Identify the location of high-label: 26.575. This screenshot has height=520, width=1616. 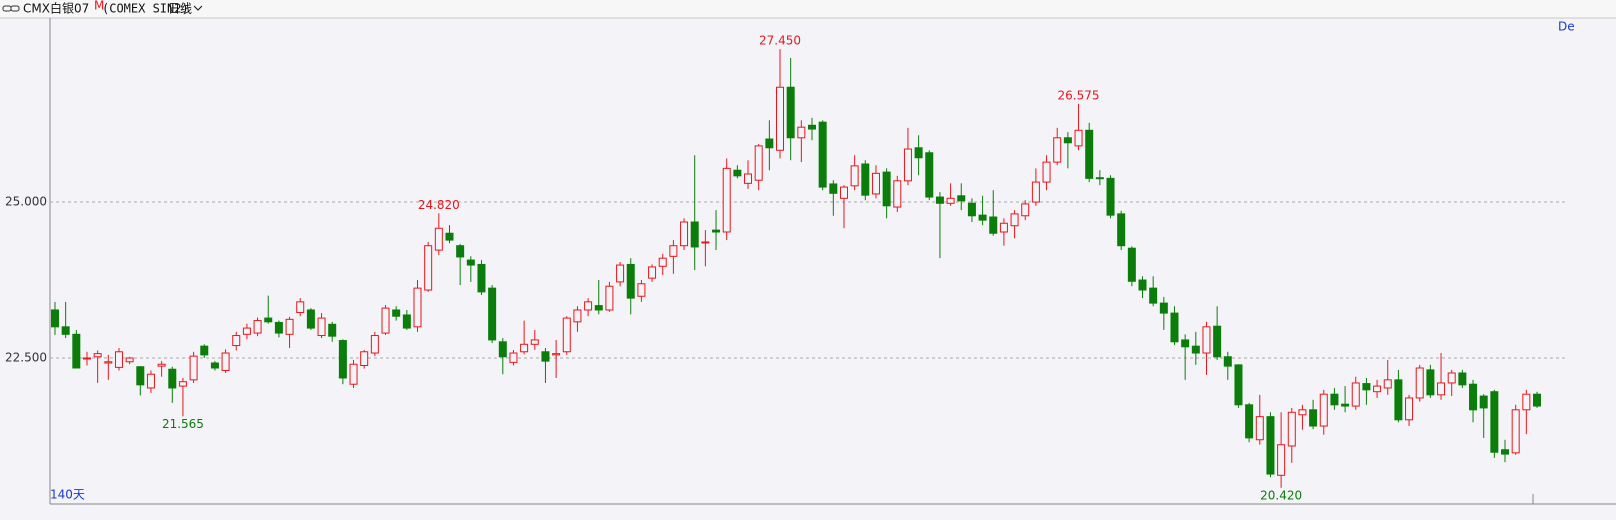
(1079, 95).